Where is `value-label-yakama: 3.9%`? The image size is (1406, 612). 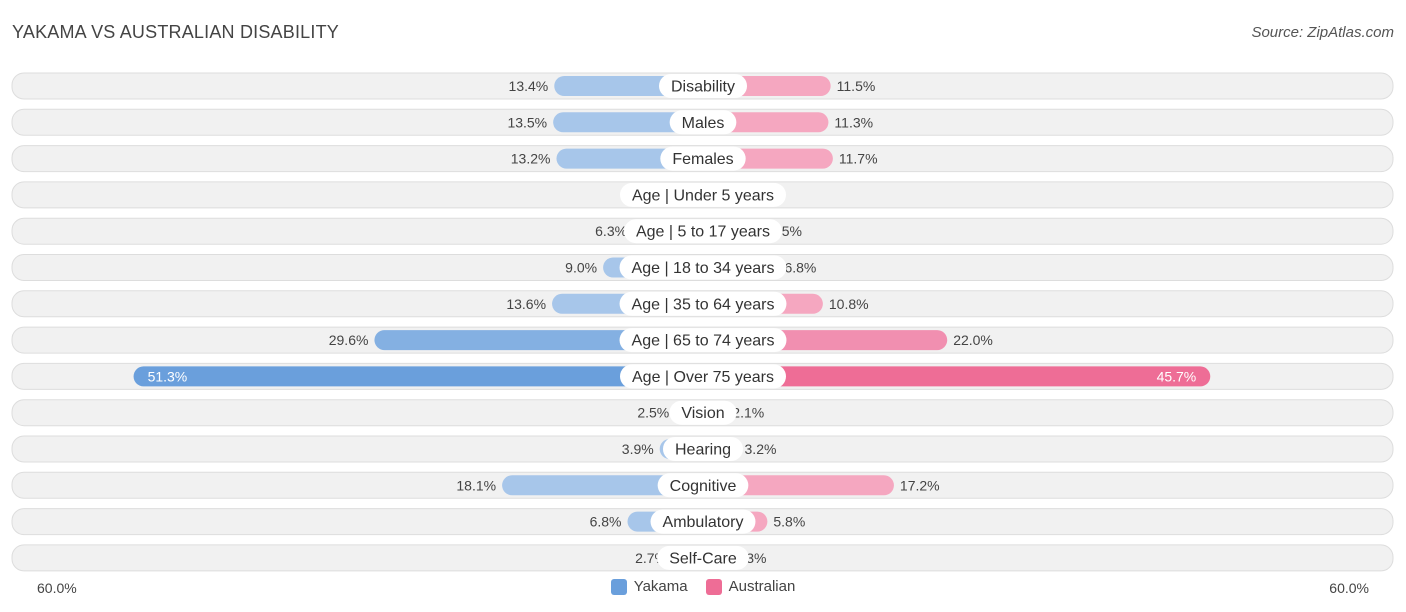 value-label-yakama: 3.9% is located at coordinates (638, 449).